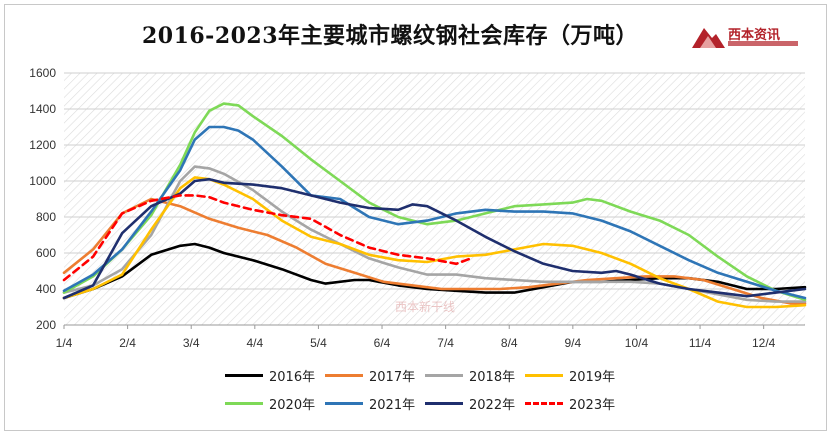 The width and height of the screenshot is (833, 437). I want to click on legend-item: 2018年, so click(475, 375).